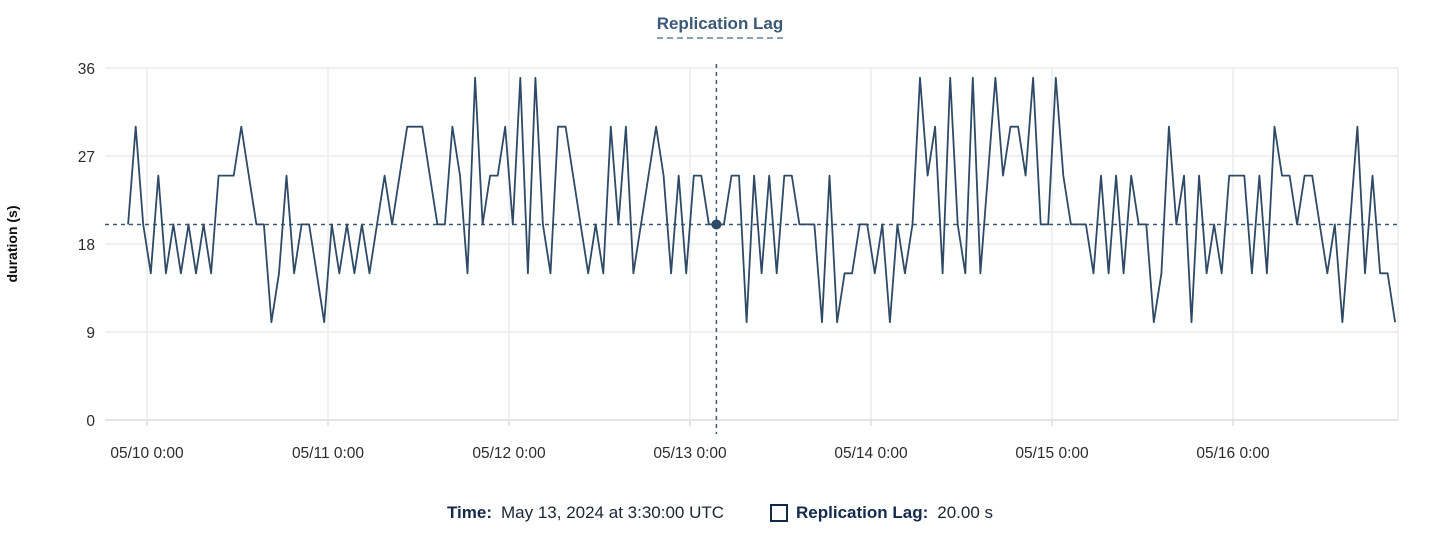 The height and width of the screenshot is (556, 1440). What do you see at coordinates (862, 512) in the screenshot?
I see `tooltip-series-label: Replication Lag:` at bounding box center [862, 512].